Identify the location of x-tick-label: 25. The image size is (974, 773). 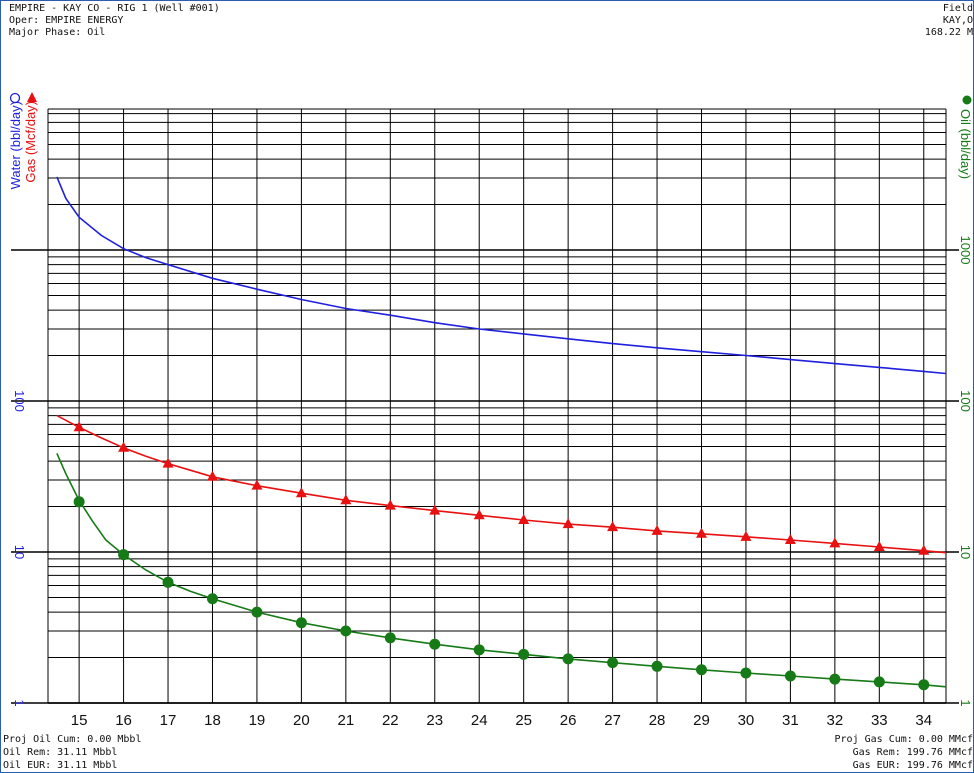
(523, 720).